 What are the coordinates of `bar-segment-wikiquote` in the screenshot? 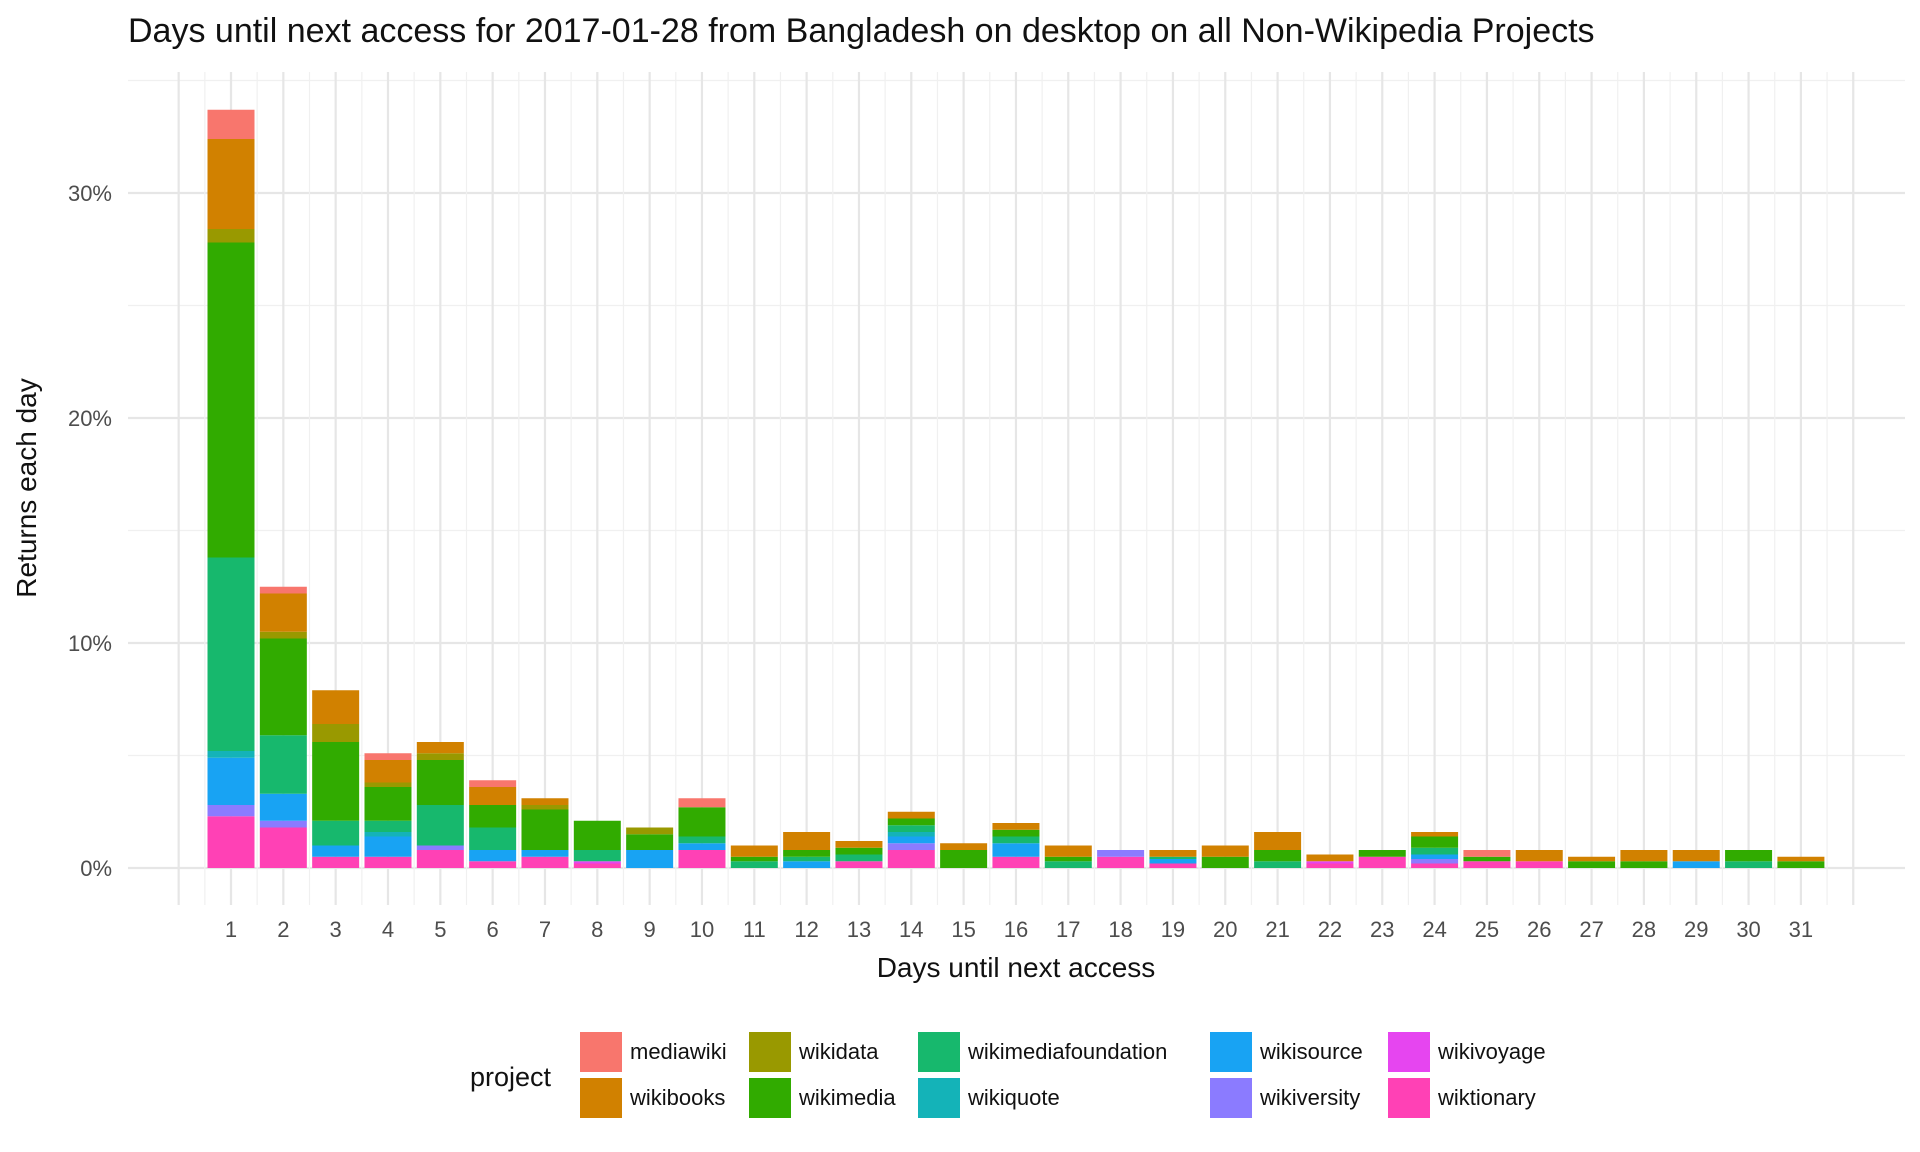 It's located at (388, 834).